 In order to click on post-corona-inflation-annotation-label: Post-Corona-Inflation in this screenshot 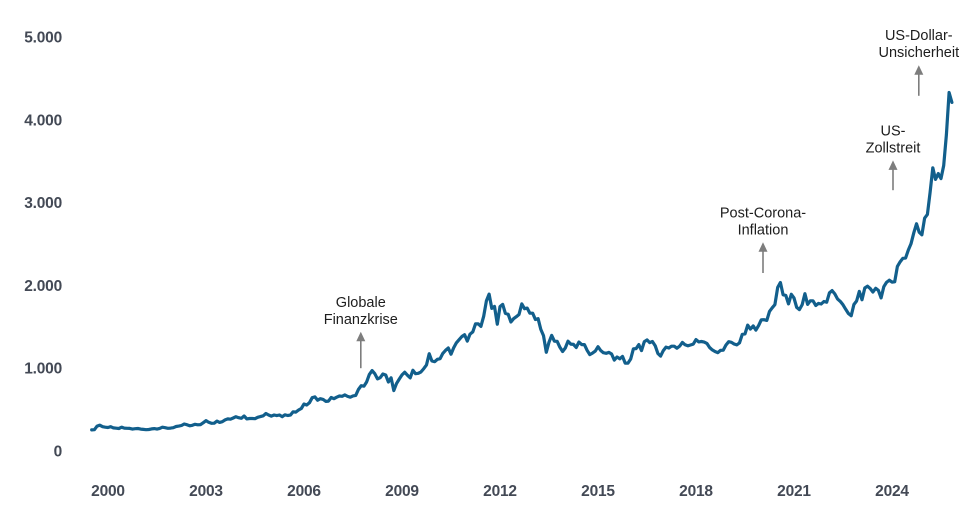, I will do `click(763, 221)`.